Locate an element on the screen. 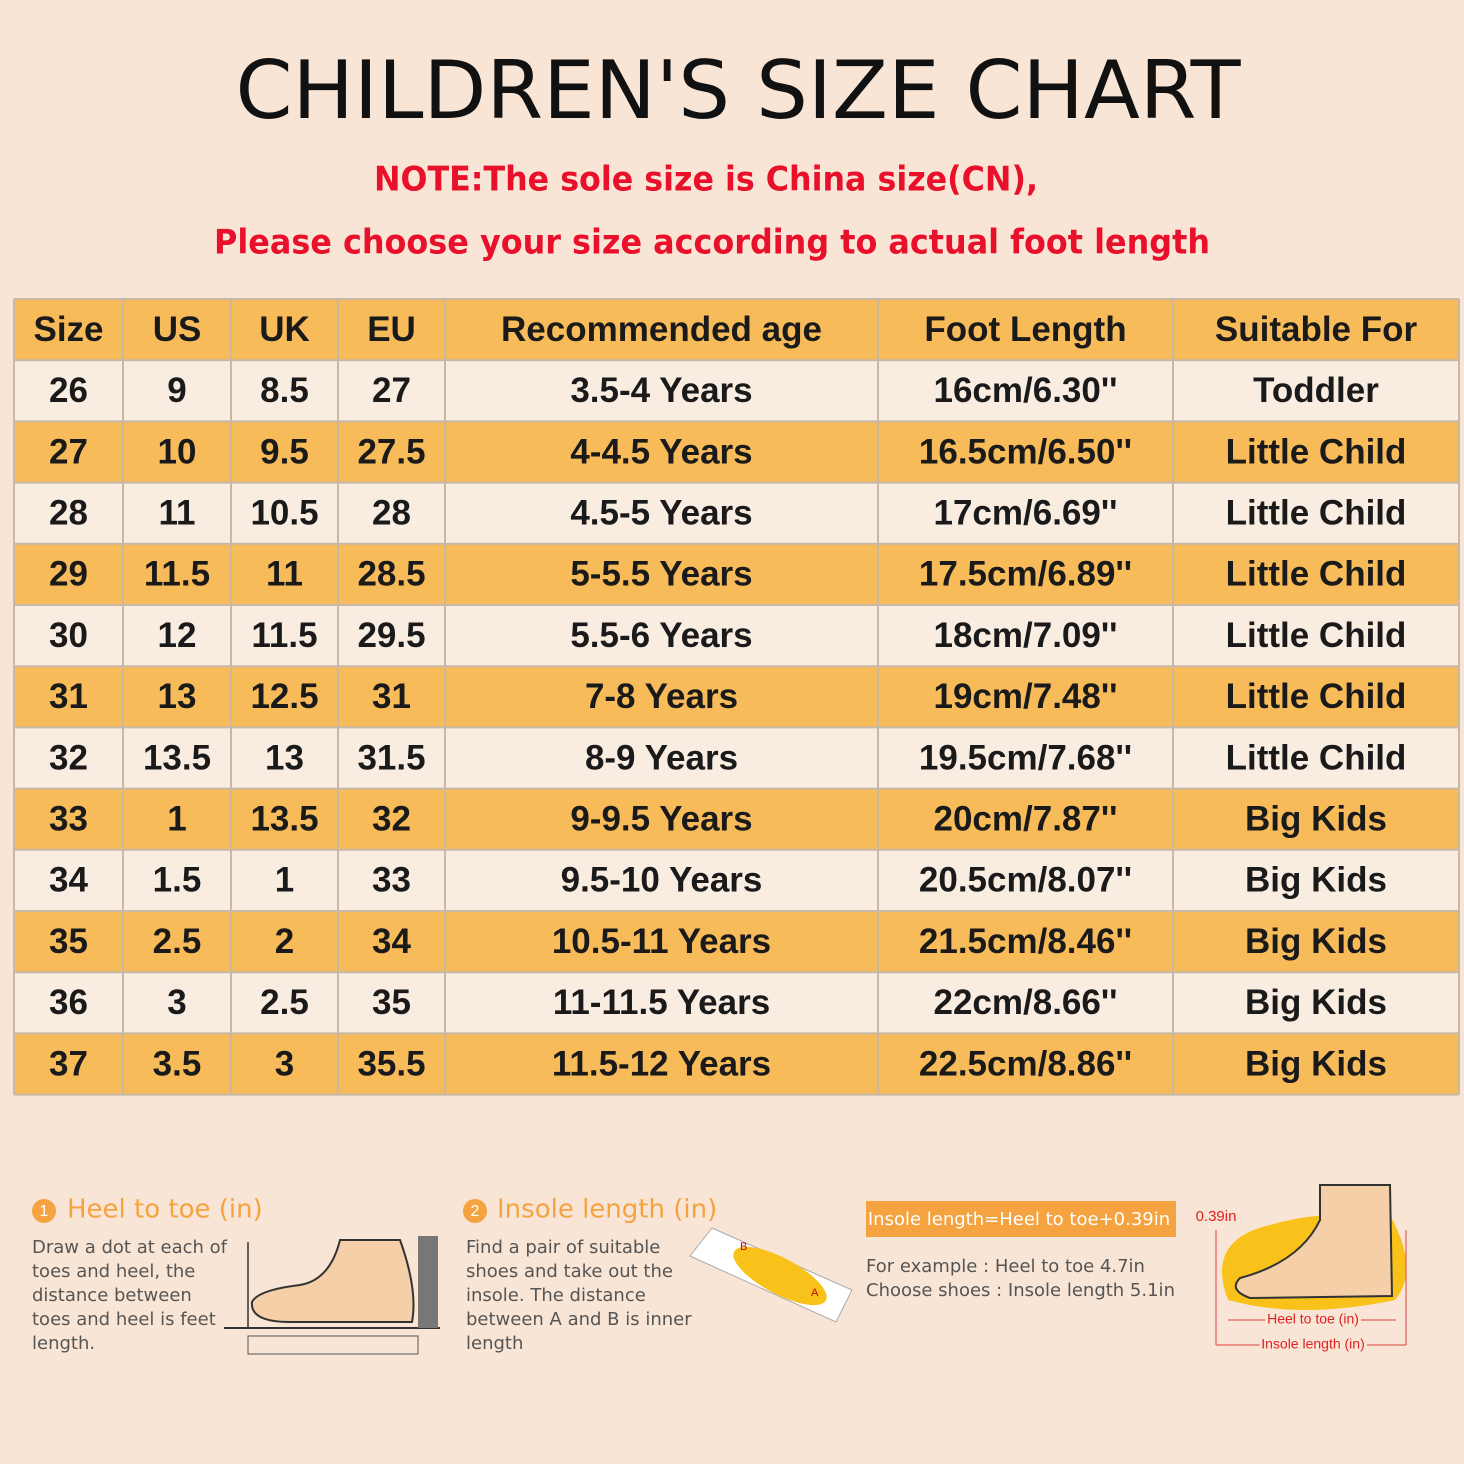 The width and height of the screenshot is (1464, 1464). column-header: Suitable For is located at coordinates (1316, 329).